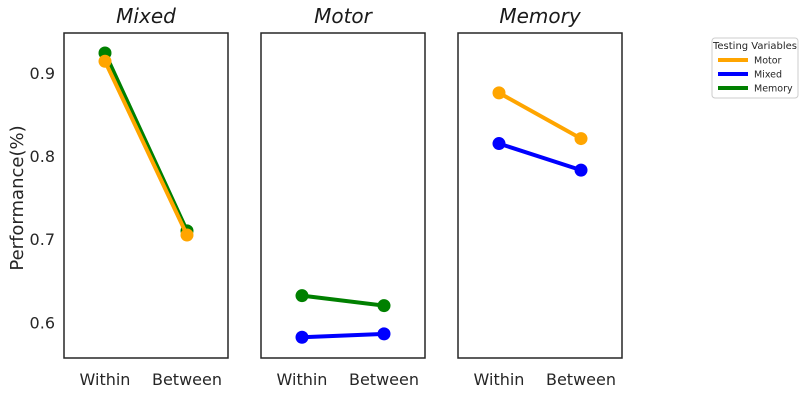 The height and width of the screenshot is (416, 805). What do you see at coordinates (344, 16) in the screenshot?
I see `panel-title-motor: Motor` at bounding box center [344, 16].